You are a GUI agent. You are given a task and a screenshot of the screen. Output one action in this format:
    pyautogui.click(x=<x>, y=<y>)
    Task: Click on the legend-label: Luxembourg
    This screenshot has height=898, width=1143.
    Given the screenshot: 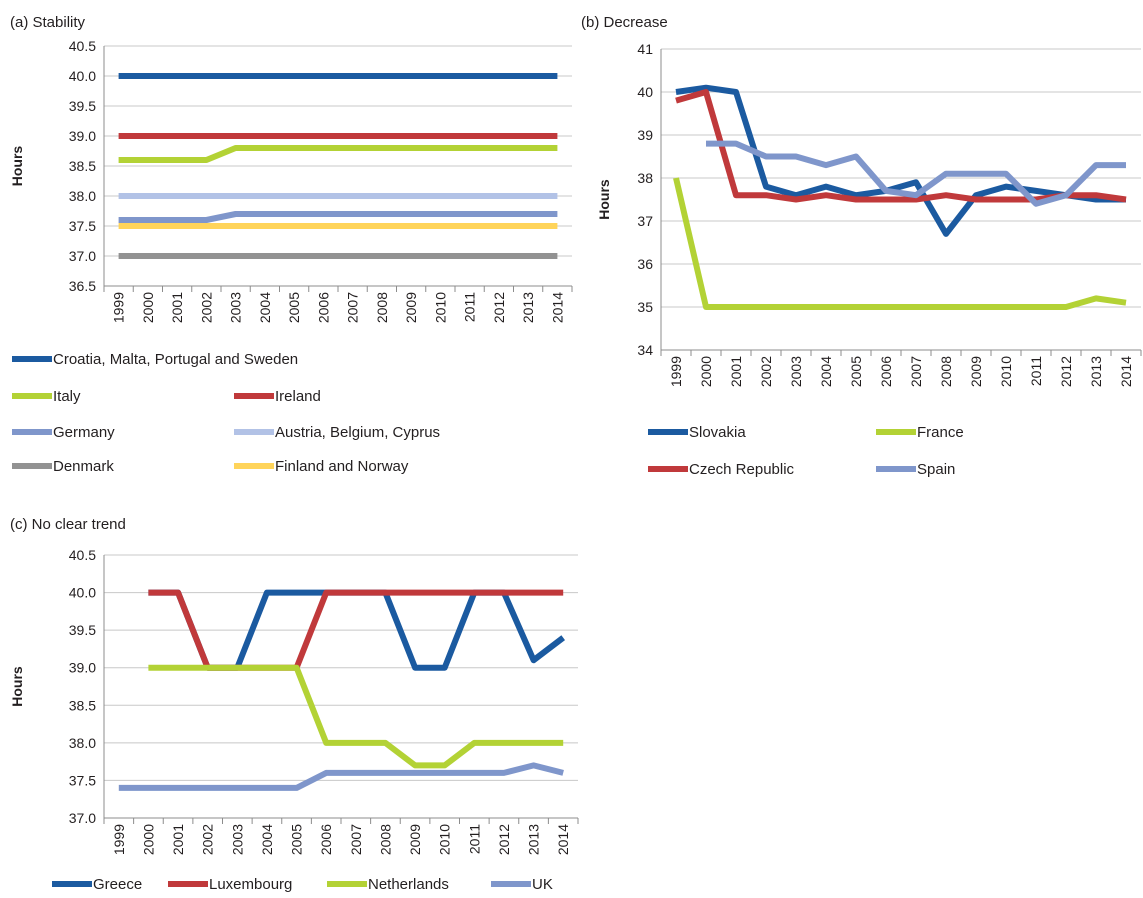 What is the action you would take?
    pyautogui.click(x=250, y=884)
    